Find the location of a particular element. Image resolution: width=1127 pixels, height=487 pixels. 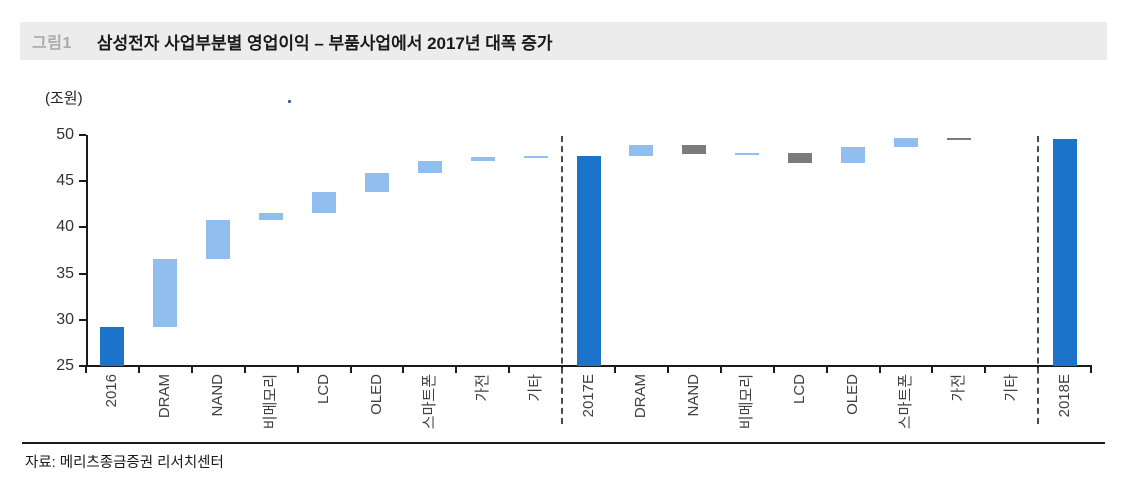

x-axis is located at coordinates (589, 366).